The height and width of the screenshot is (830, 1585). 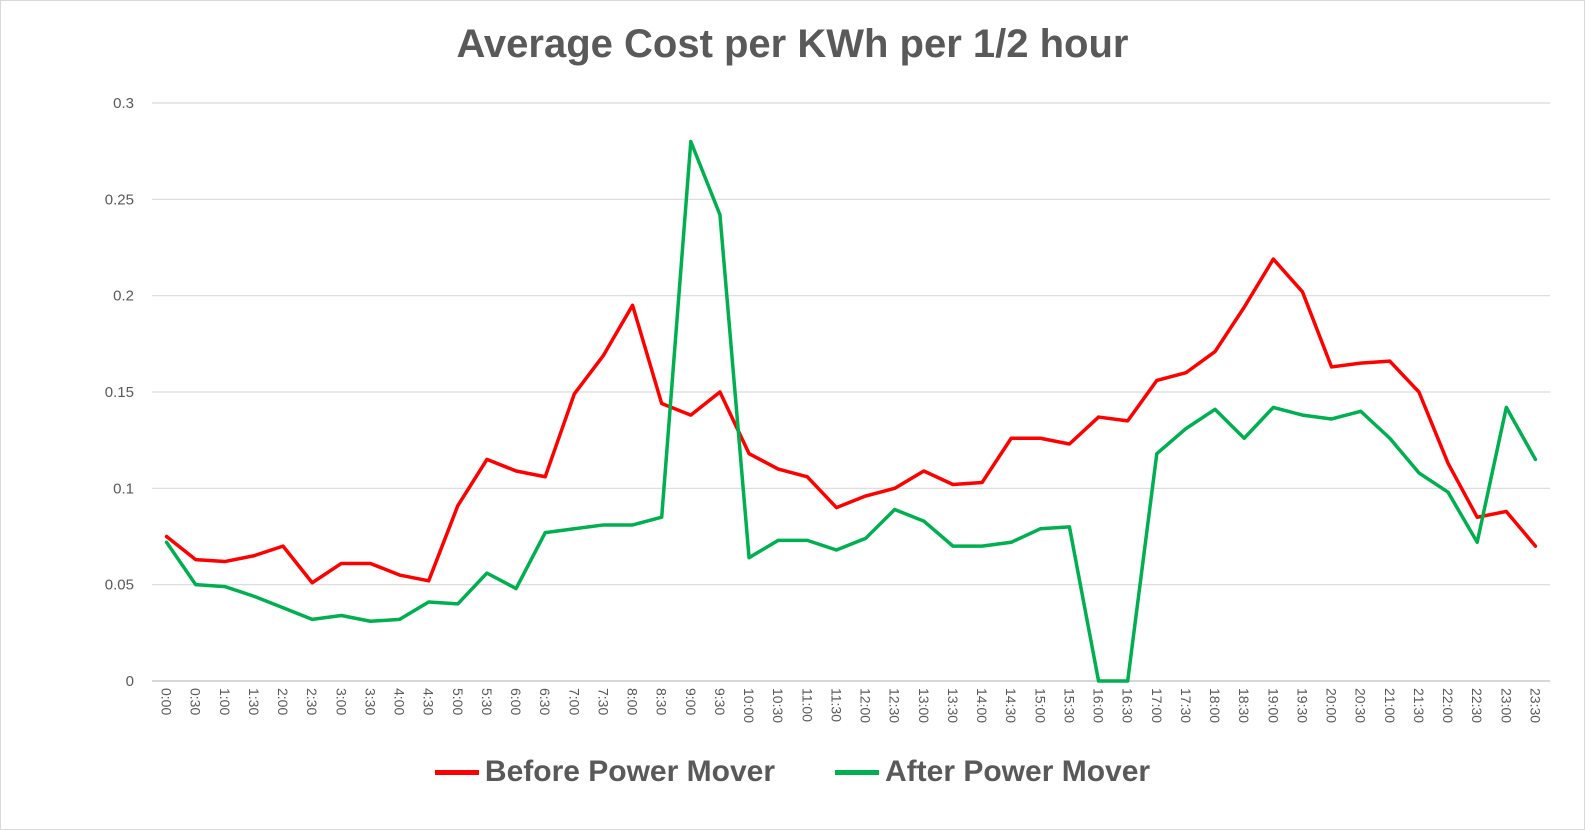 What do you see at coordinates (1099, 705) in the screenshot?
I see `x-tick-label: 16:00` at bounding box center [1099, 705].